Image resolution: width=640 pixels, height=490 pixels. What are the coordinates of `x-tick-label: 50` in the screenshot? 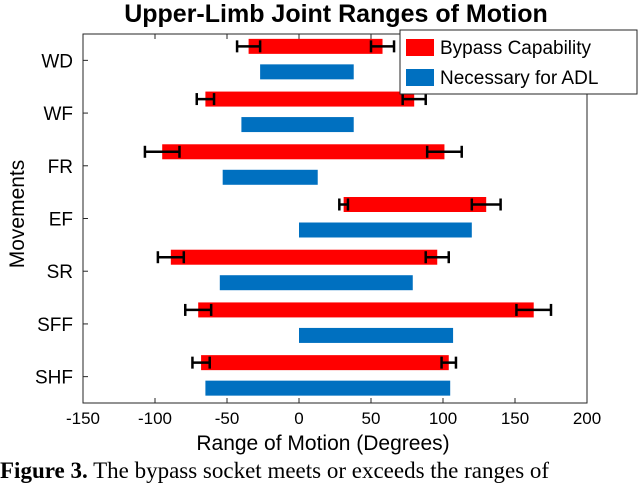 It's located at (371, 418).